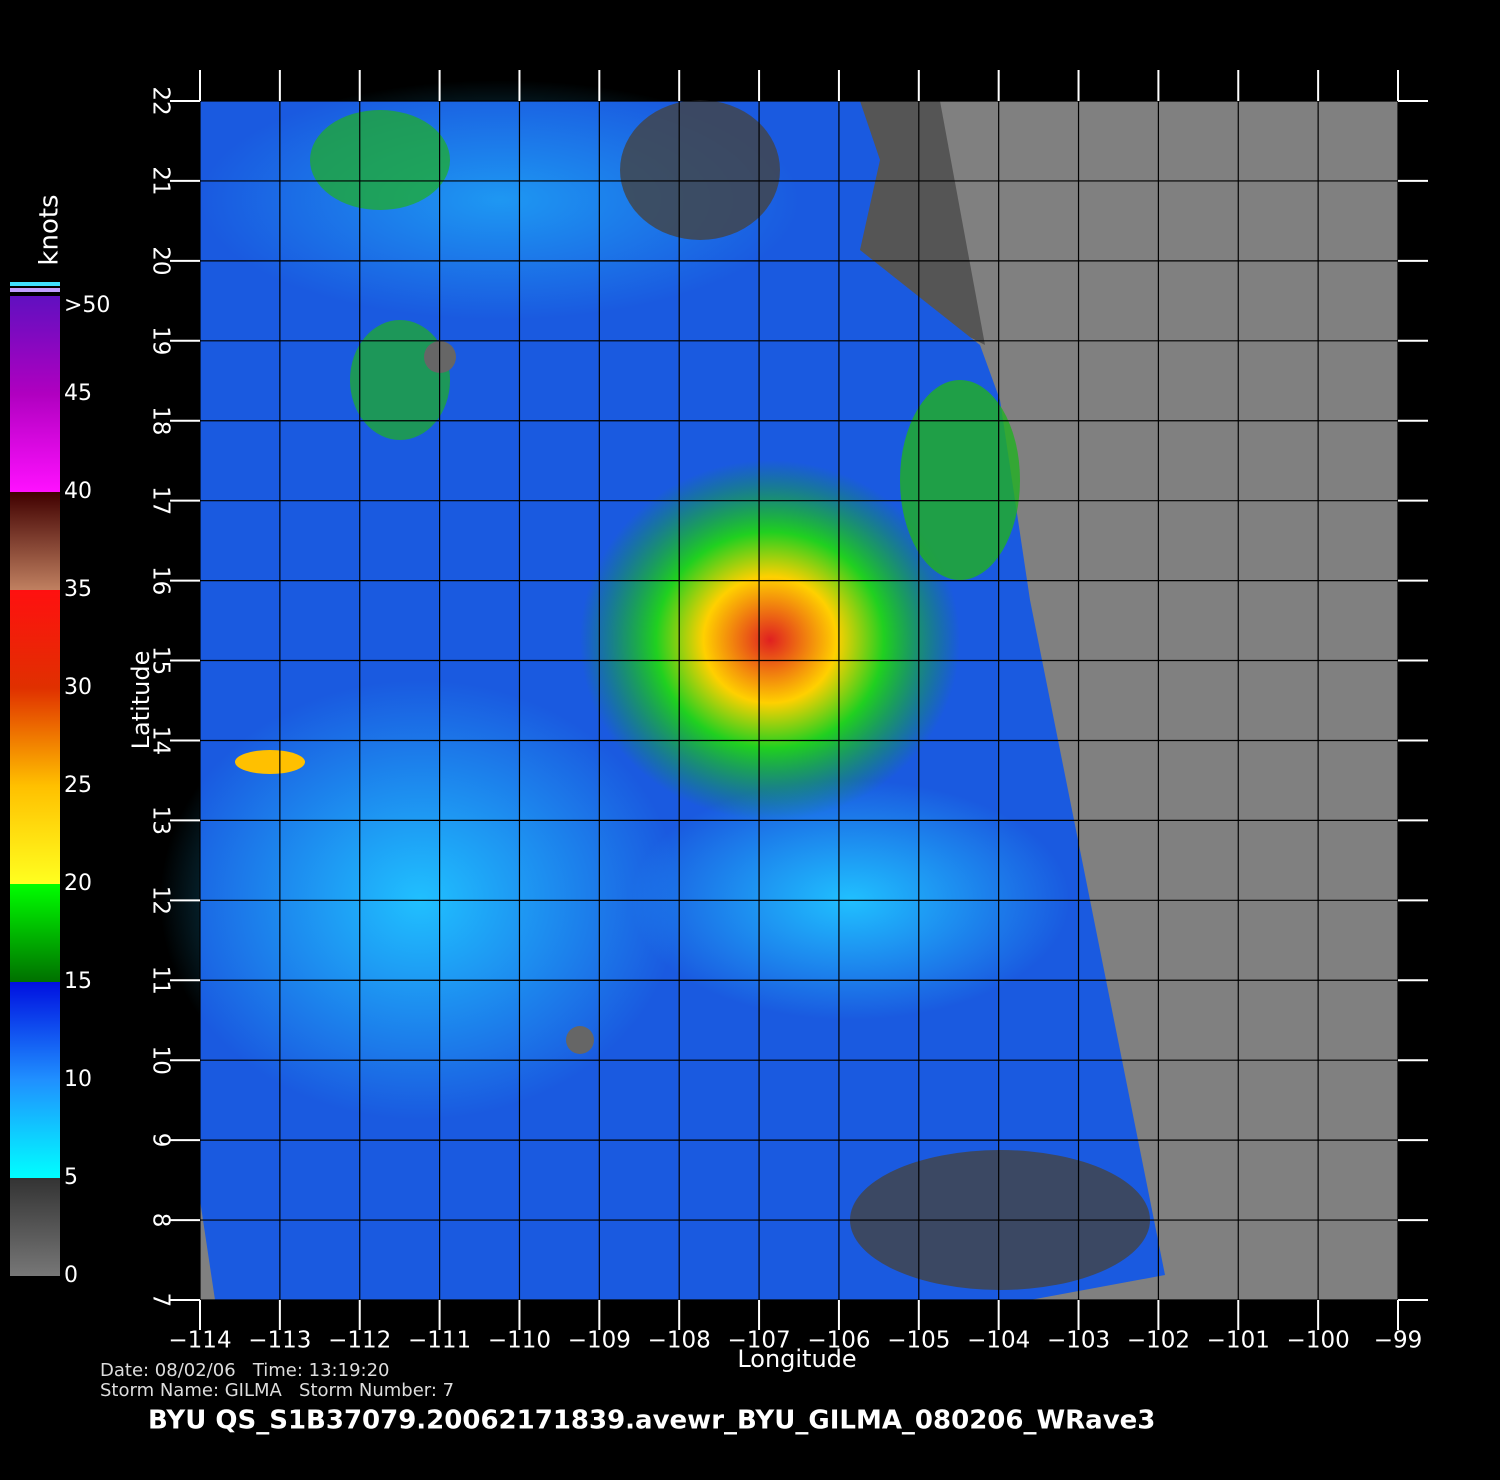 The width and height of the screenshot is (1500, 1480). I want to click on colorbar-tick-label: 0, so click(71, 1275).